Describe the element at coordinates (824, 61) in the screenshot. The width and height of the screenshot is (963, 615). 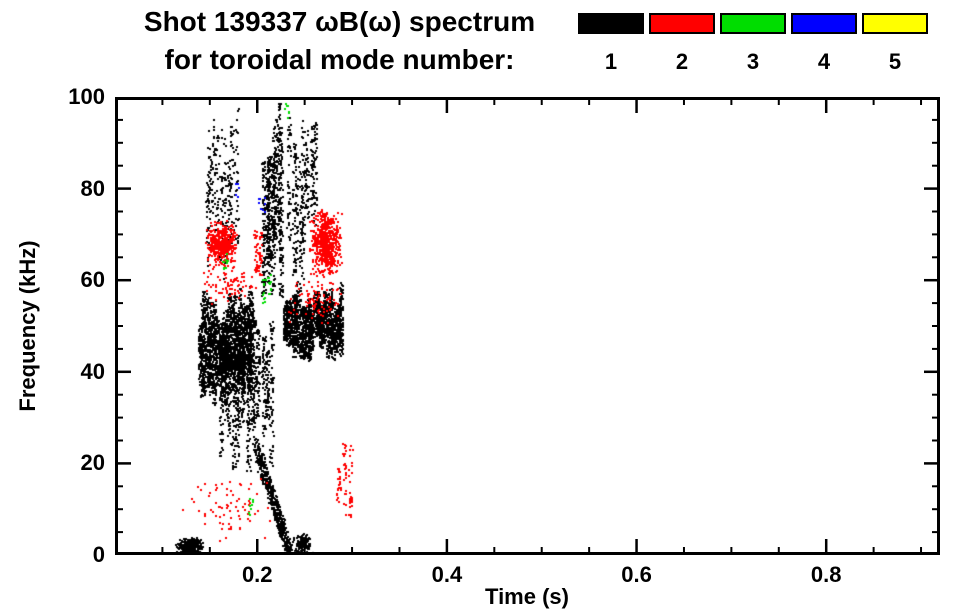
I see `legend-label-mode-4: 4` at that location.